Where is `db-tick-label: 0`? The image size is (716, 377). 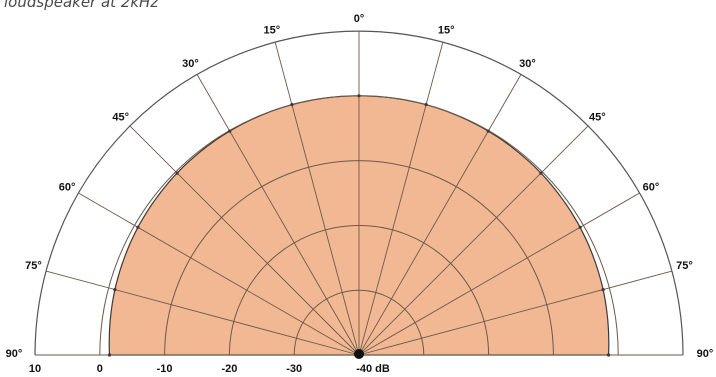
db-tick-label: 0 is located at coordinates (100, 369).